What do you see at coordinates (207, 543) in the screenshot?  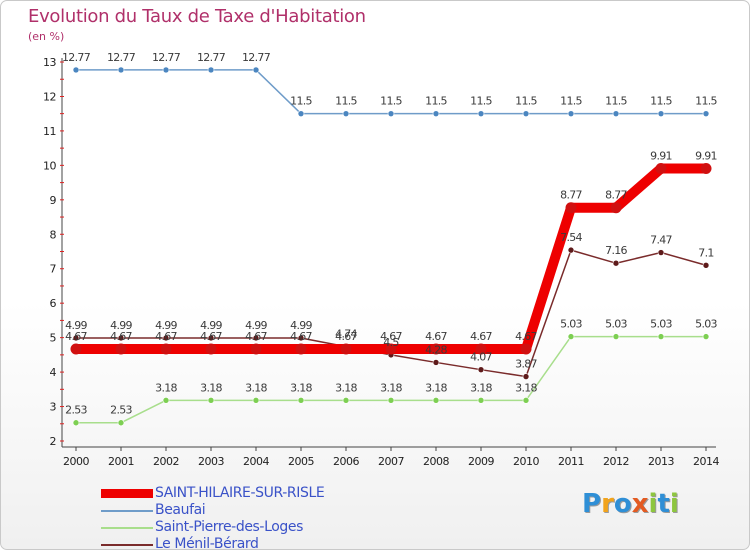 I see `legend-label: Le Ménil-Bérard` at bounding box center [207, 543].